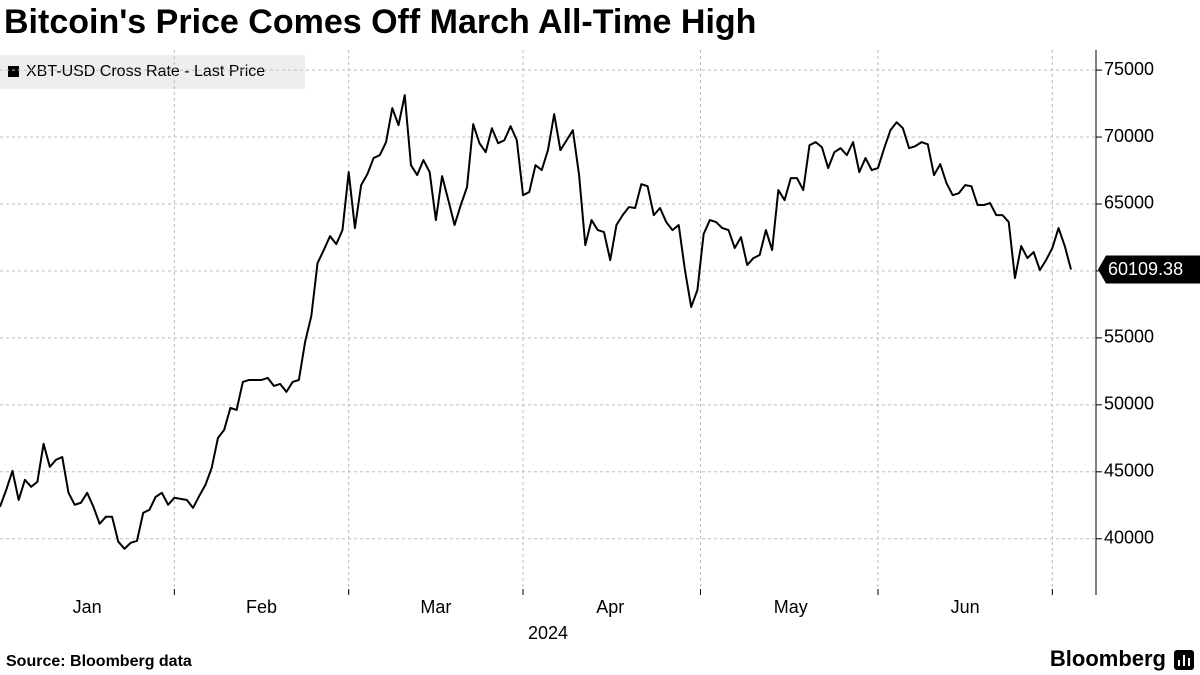 This screenshot has height=675, width=1200. What do you see at coordinates (1129, 337) in the screenshot?
I see `y-tick-label: 55000` at bounding box center [1129, 337].